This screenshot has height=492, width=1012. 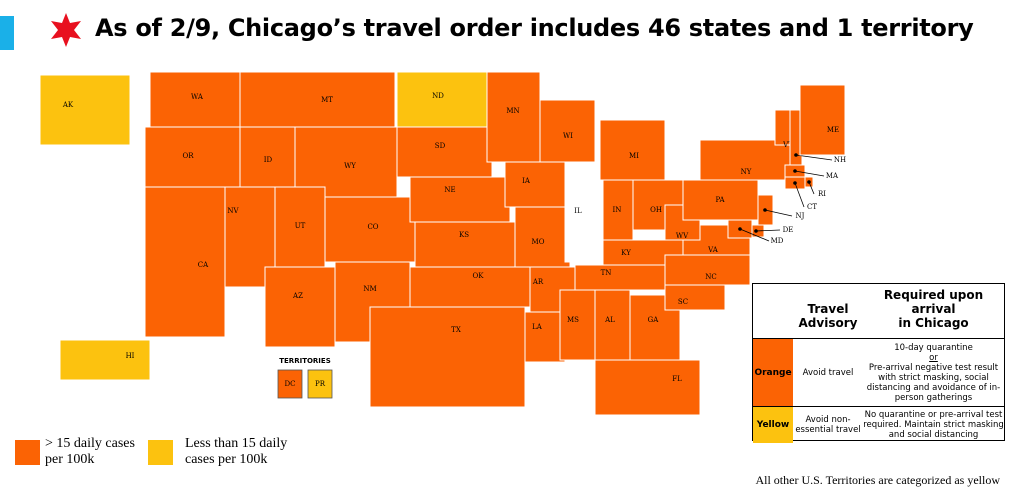 What do you see at coordinates (746, 172) in the screenshot?
I see `state-label: NY` at bounding box center [746, 172].